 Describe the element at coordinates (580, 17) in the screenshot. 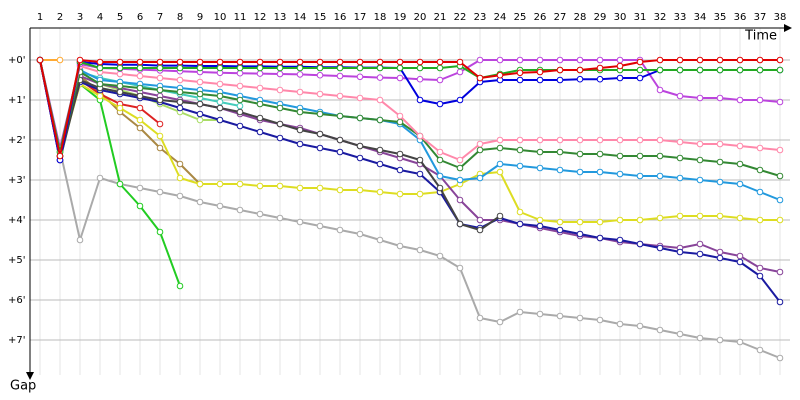

I see `x-tick-label: 28` at that location.